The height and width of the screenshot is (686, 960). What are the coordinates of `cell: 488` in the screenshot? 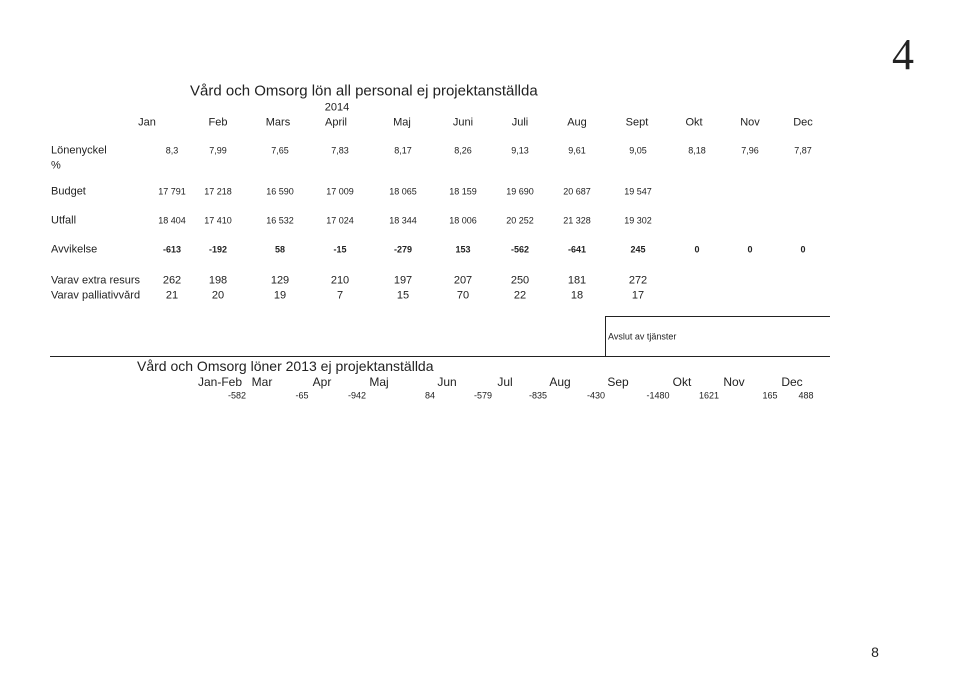 It's located at (806, 395).